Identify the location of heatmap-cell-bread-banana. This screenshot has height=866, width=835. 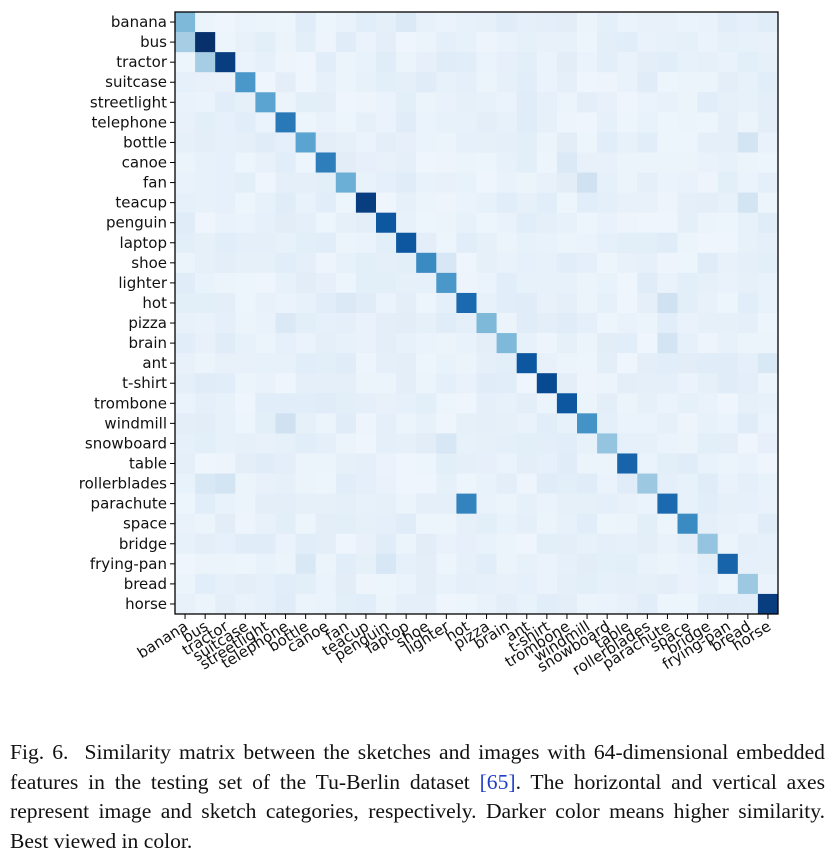
(185, 584).